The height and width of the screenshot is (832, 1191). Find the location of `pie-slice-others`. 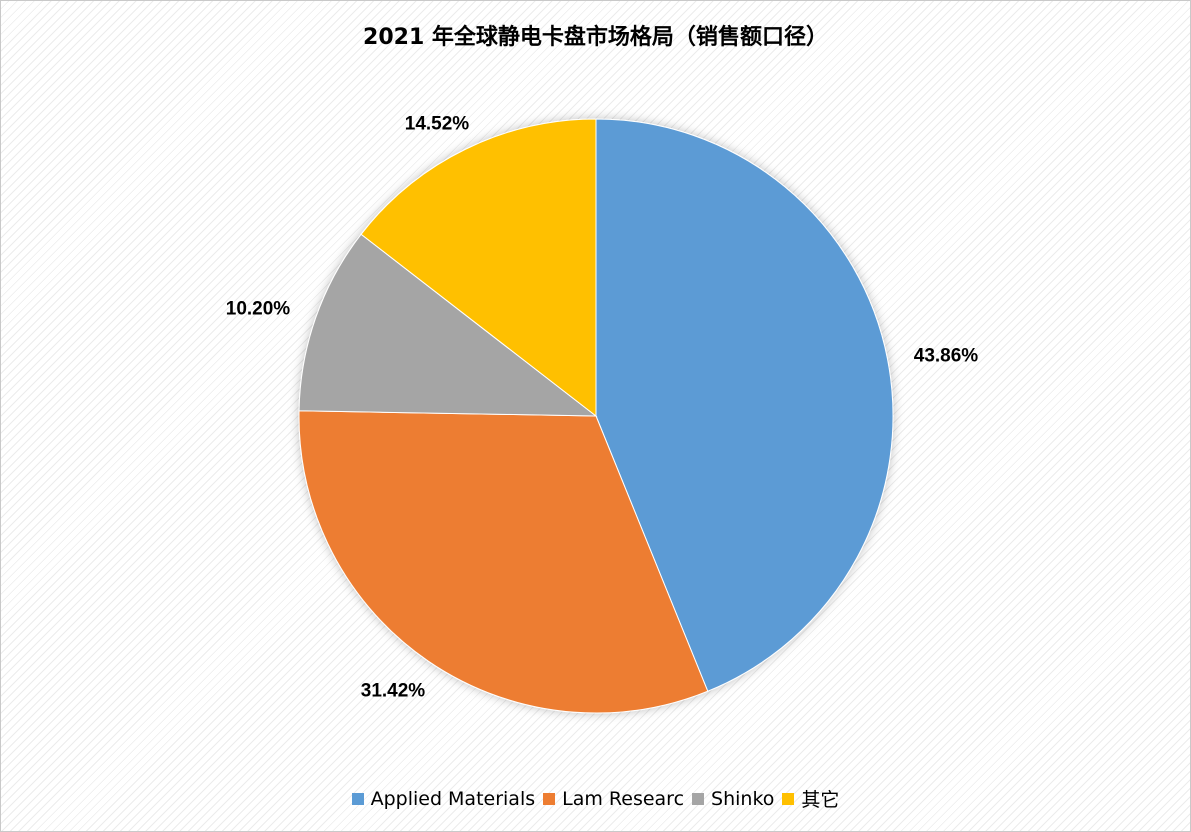

pie-slice-others is located at coordinates (478, 268).